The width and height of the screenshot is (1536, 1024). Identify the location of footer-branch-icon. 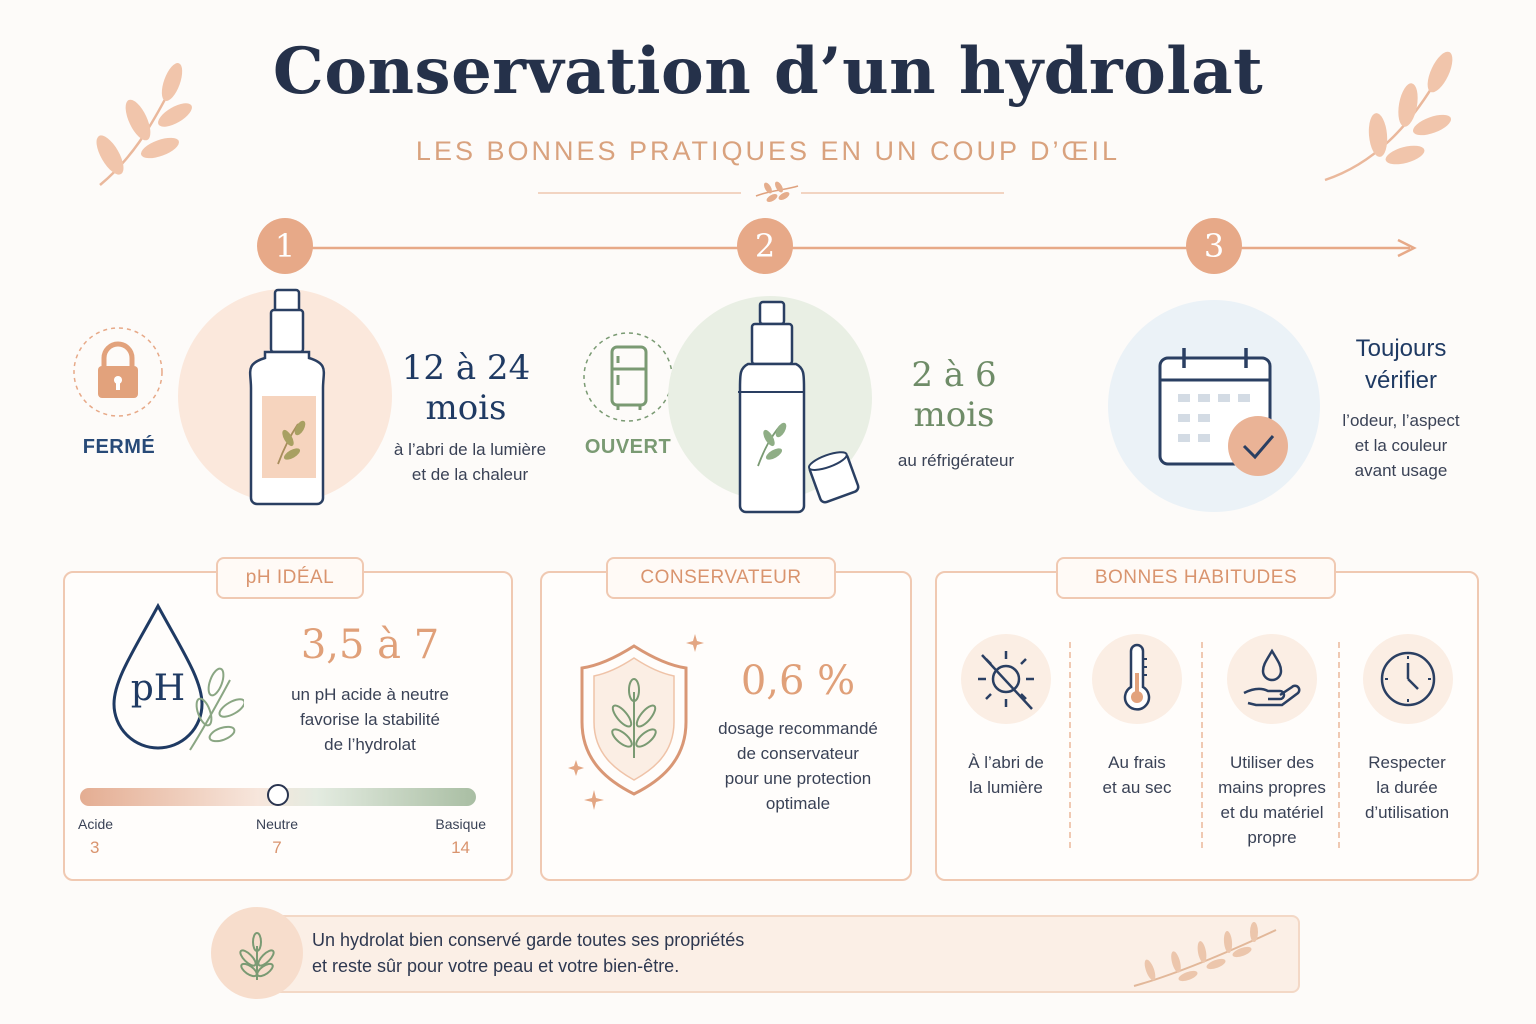
(1205, 954).